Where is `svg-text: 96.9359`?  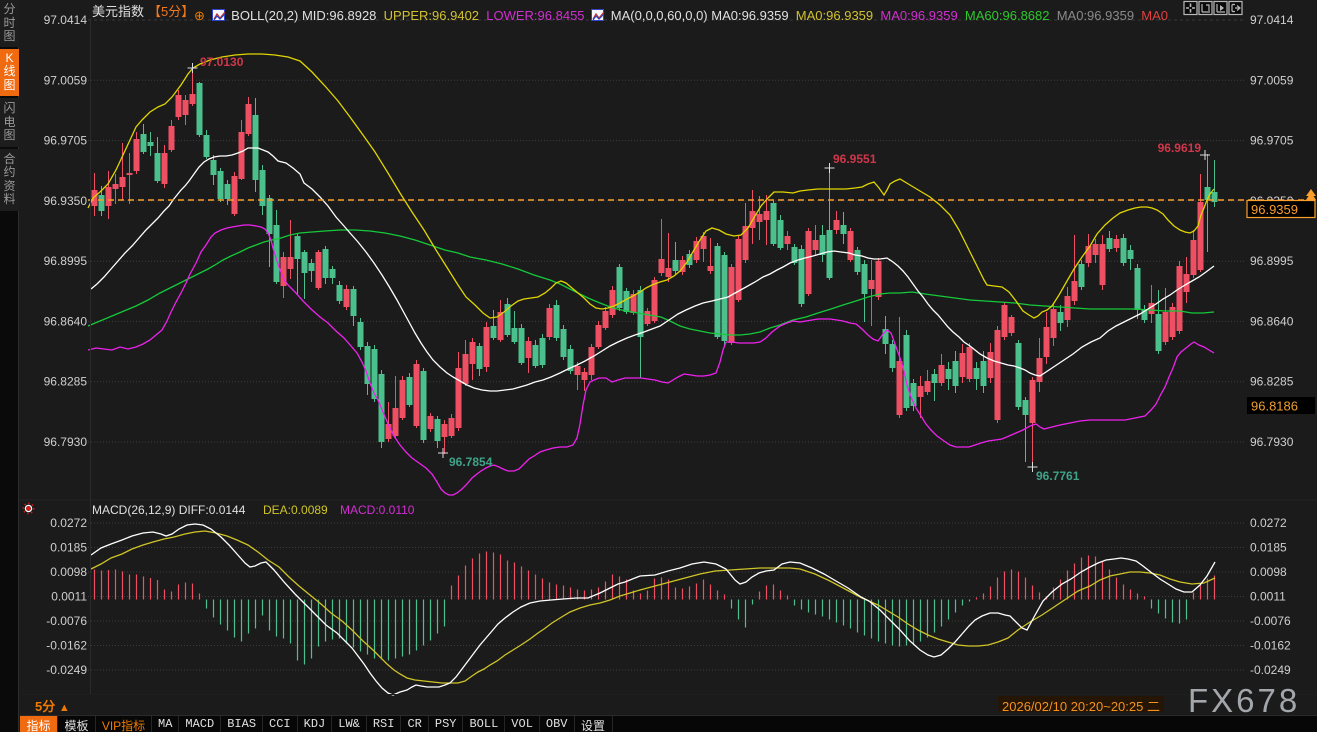
svg-text: 96.9359 is located at coordinates (1274, 209).